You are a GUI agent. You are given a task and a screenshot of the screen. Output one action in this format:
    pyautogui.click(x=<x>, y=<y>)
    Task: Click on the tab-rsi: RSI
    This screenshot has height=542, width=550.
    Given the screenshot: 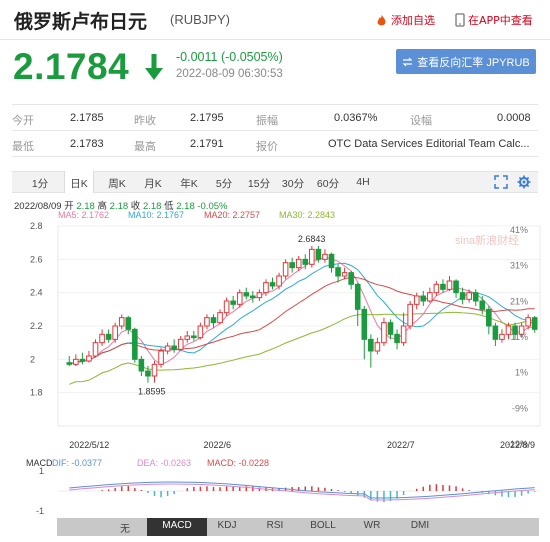 What is the action you would take?
    pyautogui.click(x=275, y=525)
    